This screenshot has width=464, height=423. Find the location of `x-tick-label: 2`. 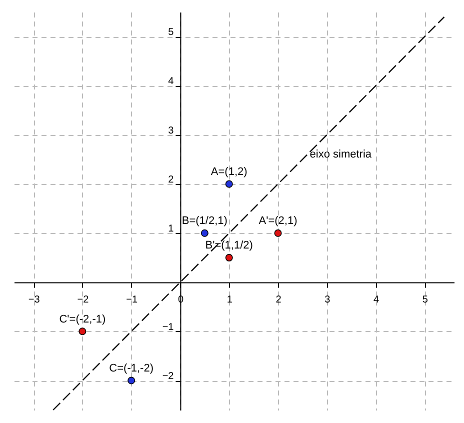

x-tick-label: 2 is located at coordinates (279, 300).